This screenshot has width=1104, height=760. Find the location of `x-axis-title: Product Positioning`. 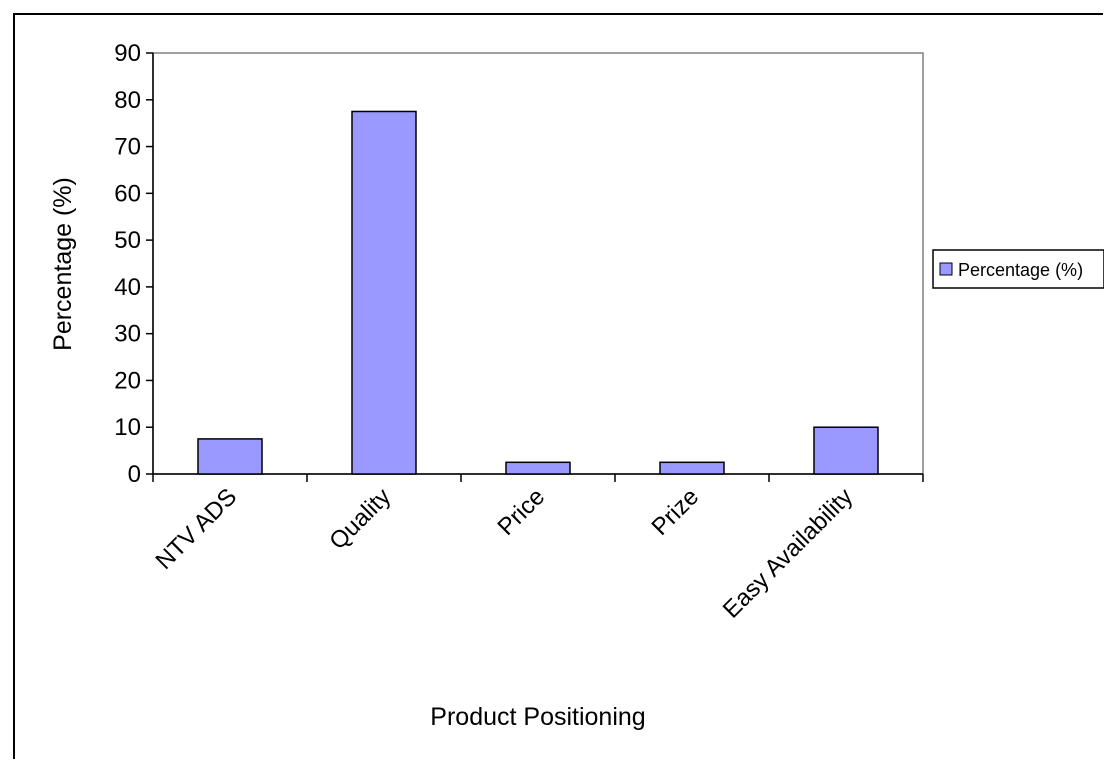

x-axis-title: Product Positioning is located at coordinates (537, 717).